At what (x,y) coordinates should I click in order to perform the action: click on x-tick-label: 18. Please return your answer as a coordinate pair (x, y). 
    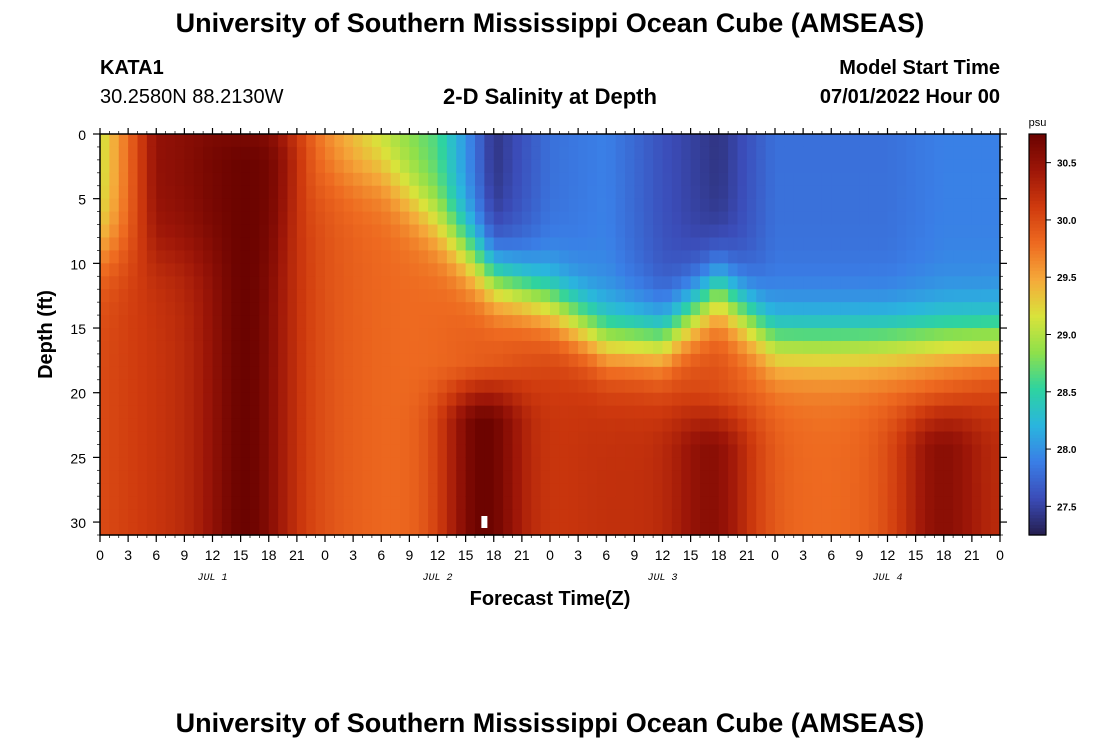
    Looking at the image, I should click on (719, 555).